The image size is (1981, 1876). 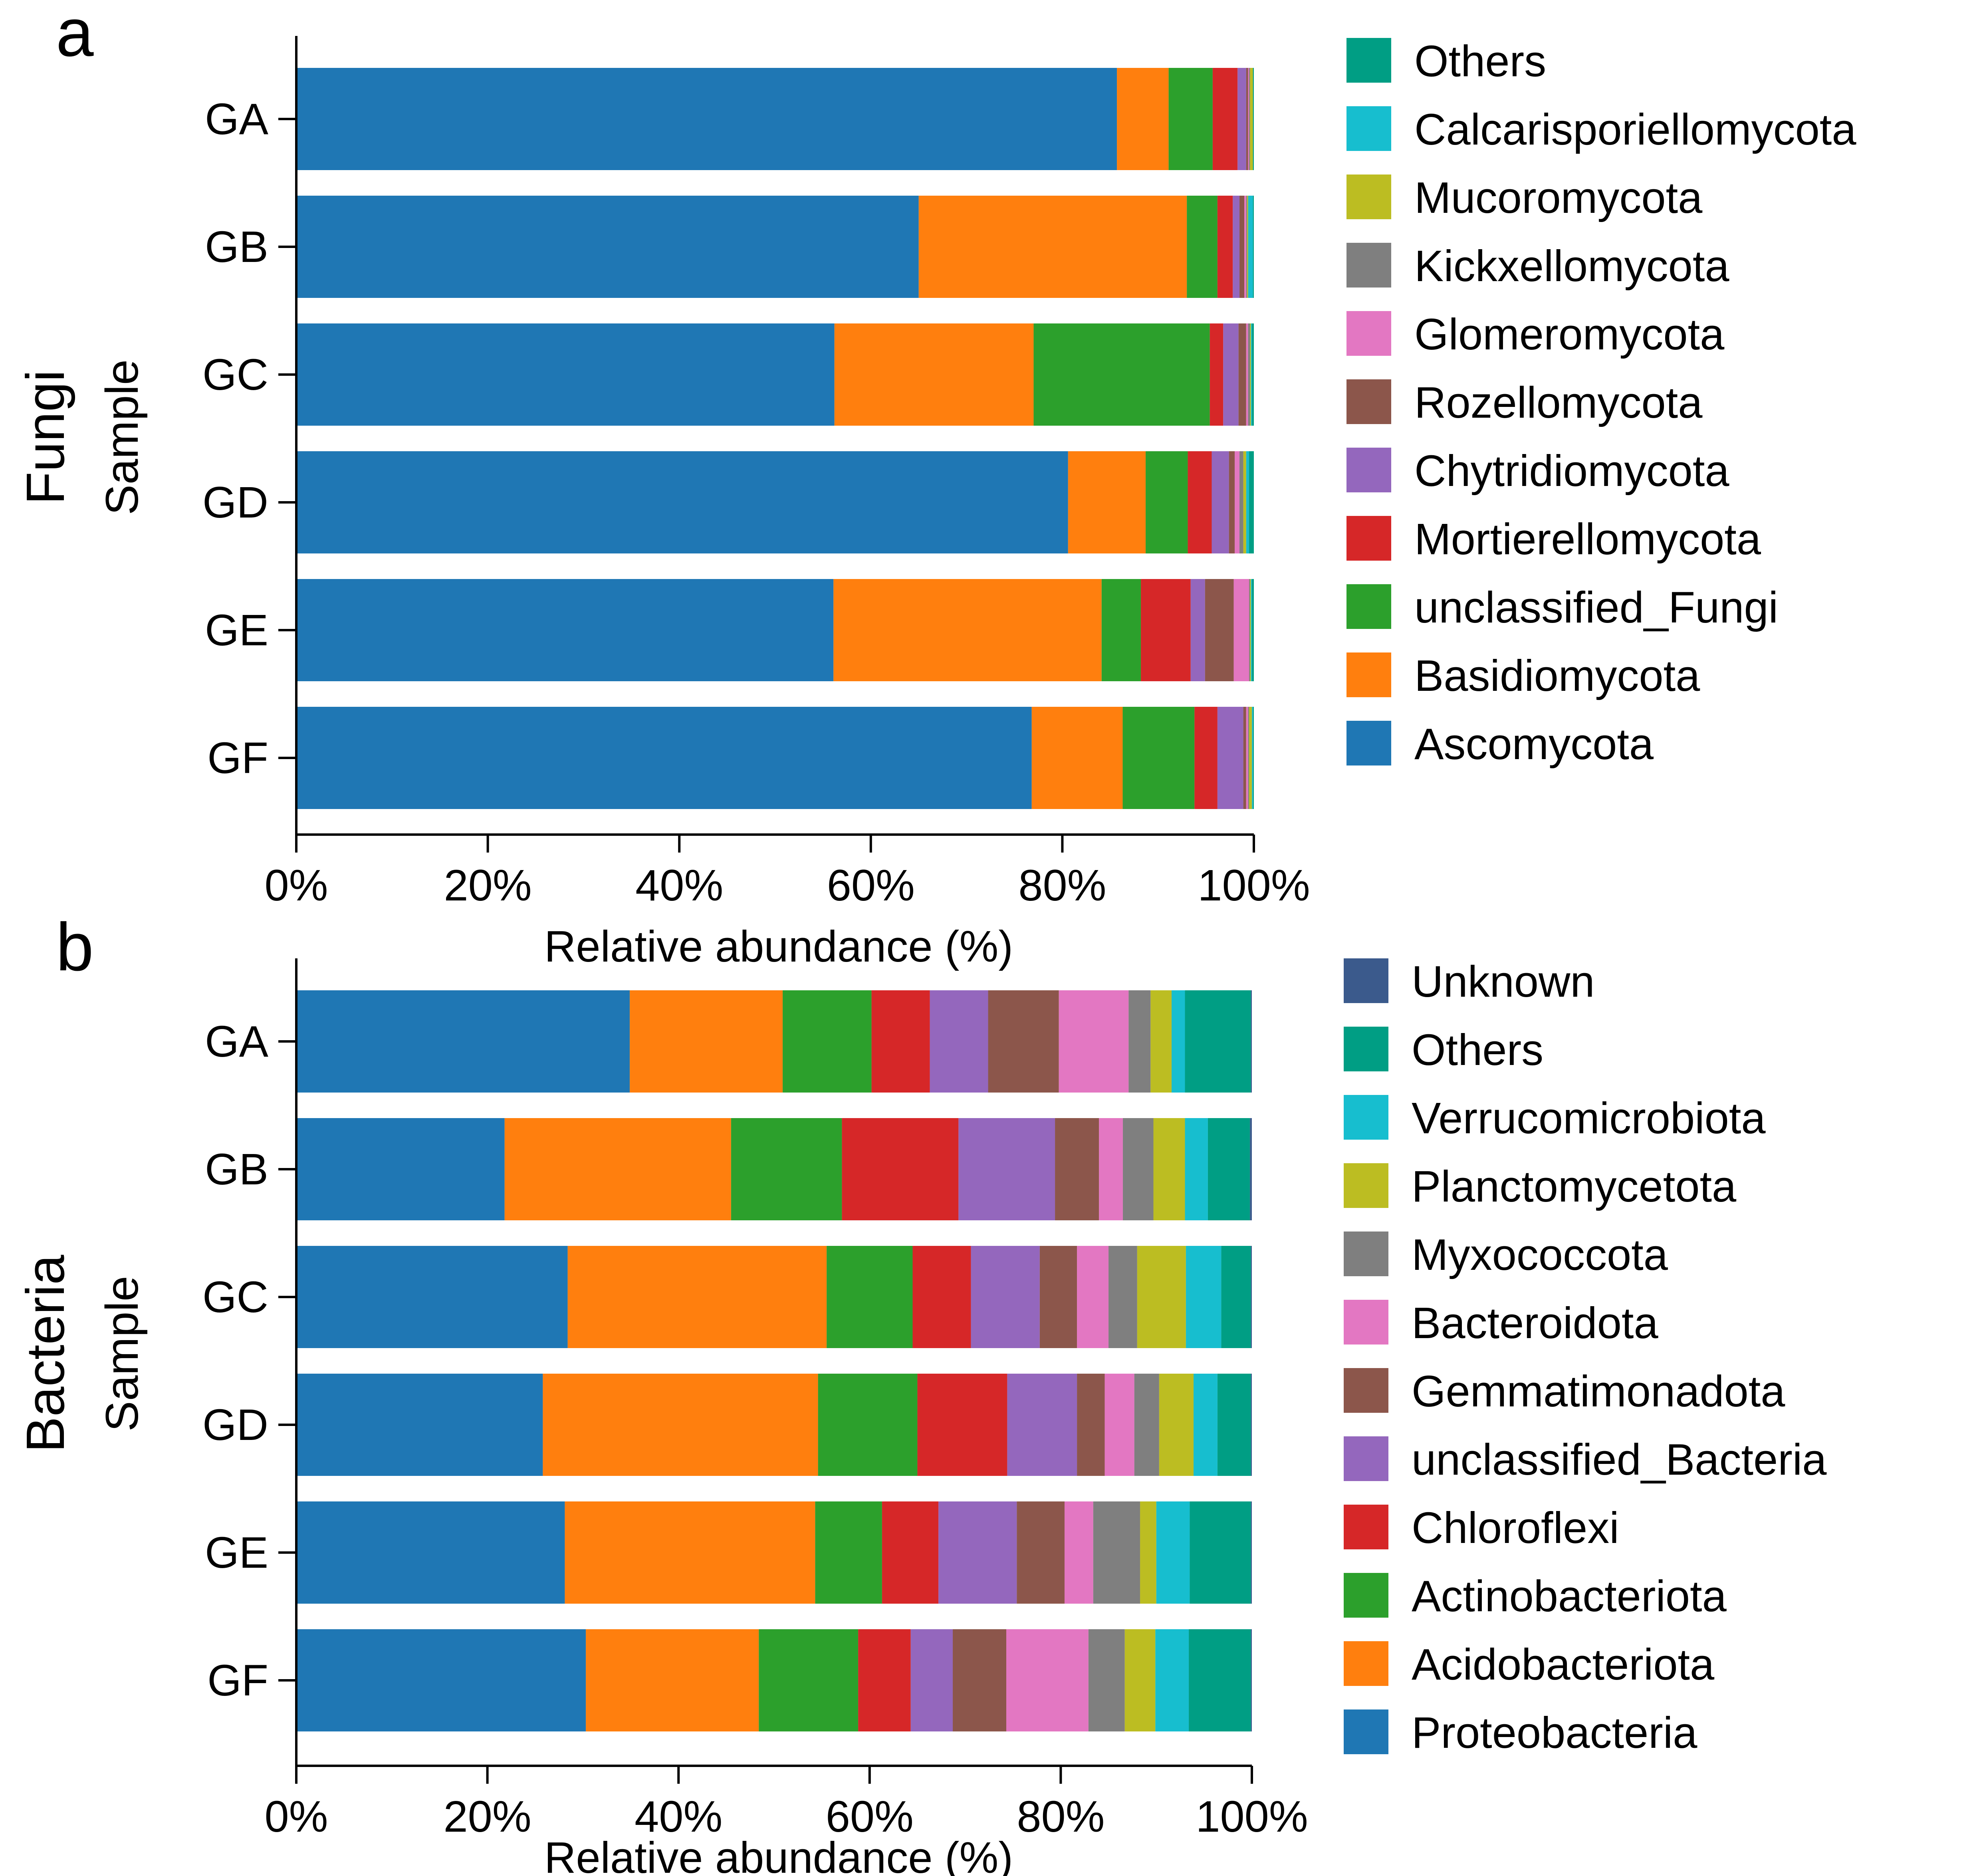 I want to click on legend-swatch-chloroflexi, so click(x=1366, y=1527).